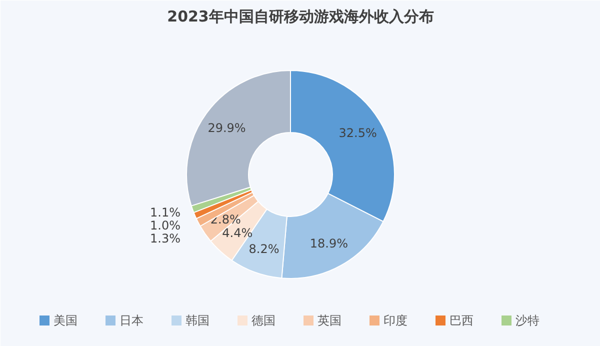 The height and width of the screenshot is (346, 600). Describe the element at coordinates (198, 321) in the screenshot. I see `legend-label: 韩国` at that location.